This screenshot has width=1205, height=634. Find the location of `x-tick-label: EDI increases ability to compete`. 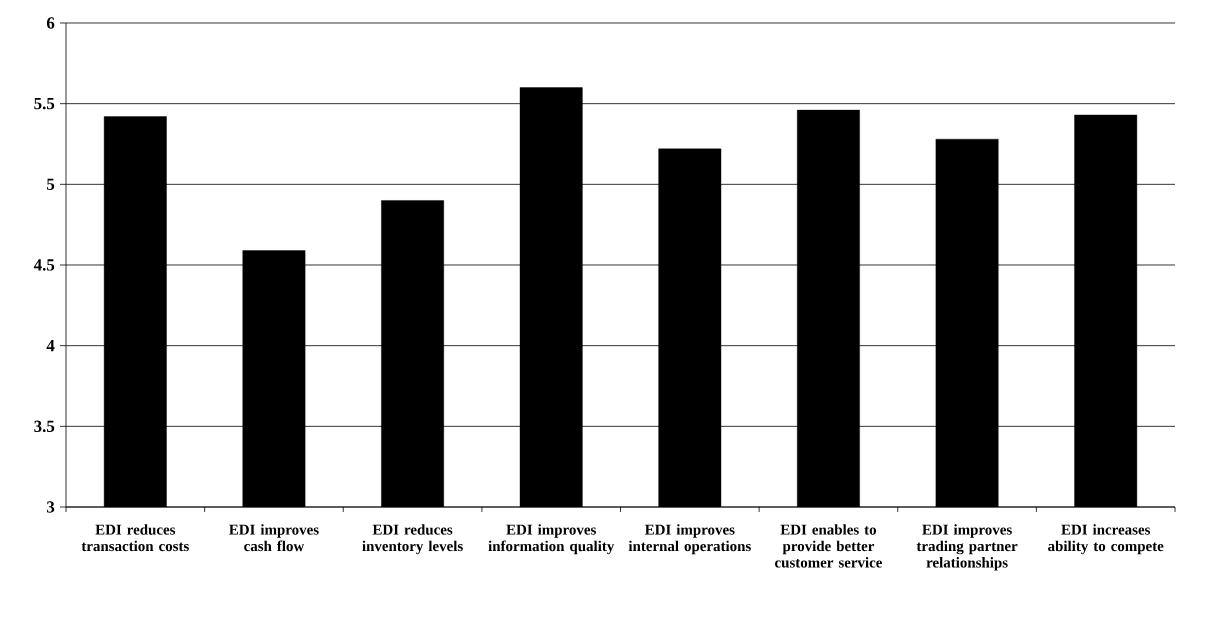

x-tick-label: EDI increases ability to compete is located at coordinates (1106, 539).